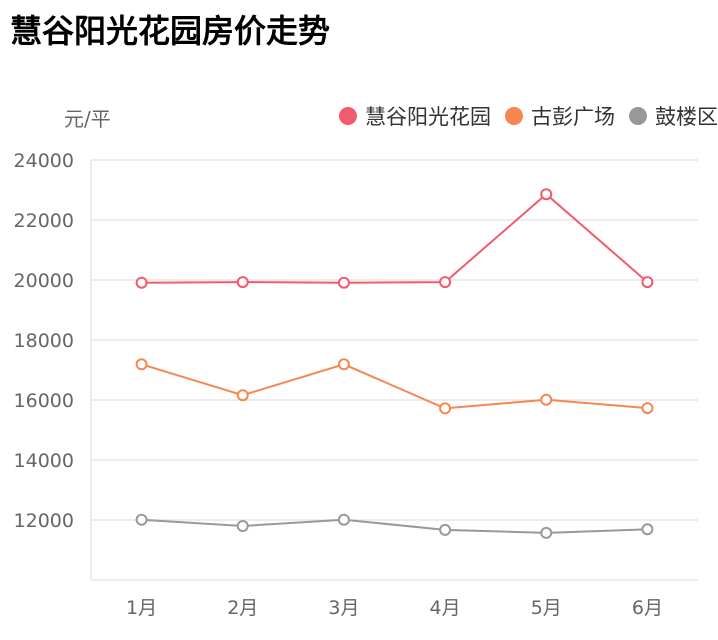 The width and height of the screenshot is (718, 640). What do you see at coordinates (242, 608) in the screenshot?
I see `x-tick-label: 2月` at bounding box center [242, 608].